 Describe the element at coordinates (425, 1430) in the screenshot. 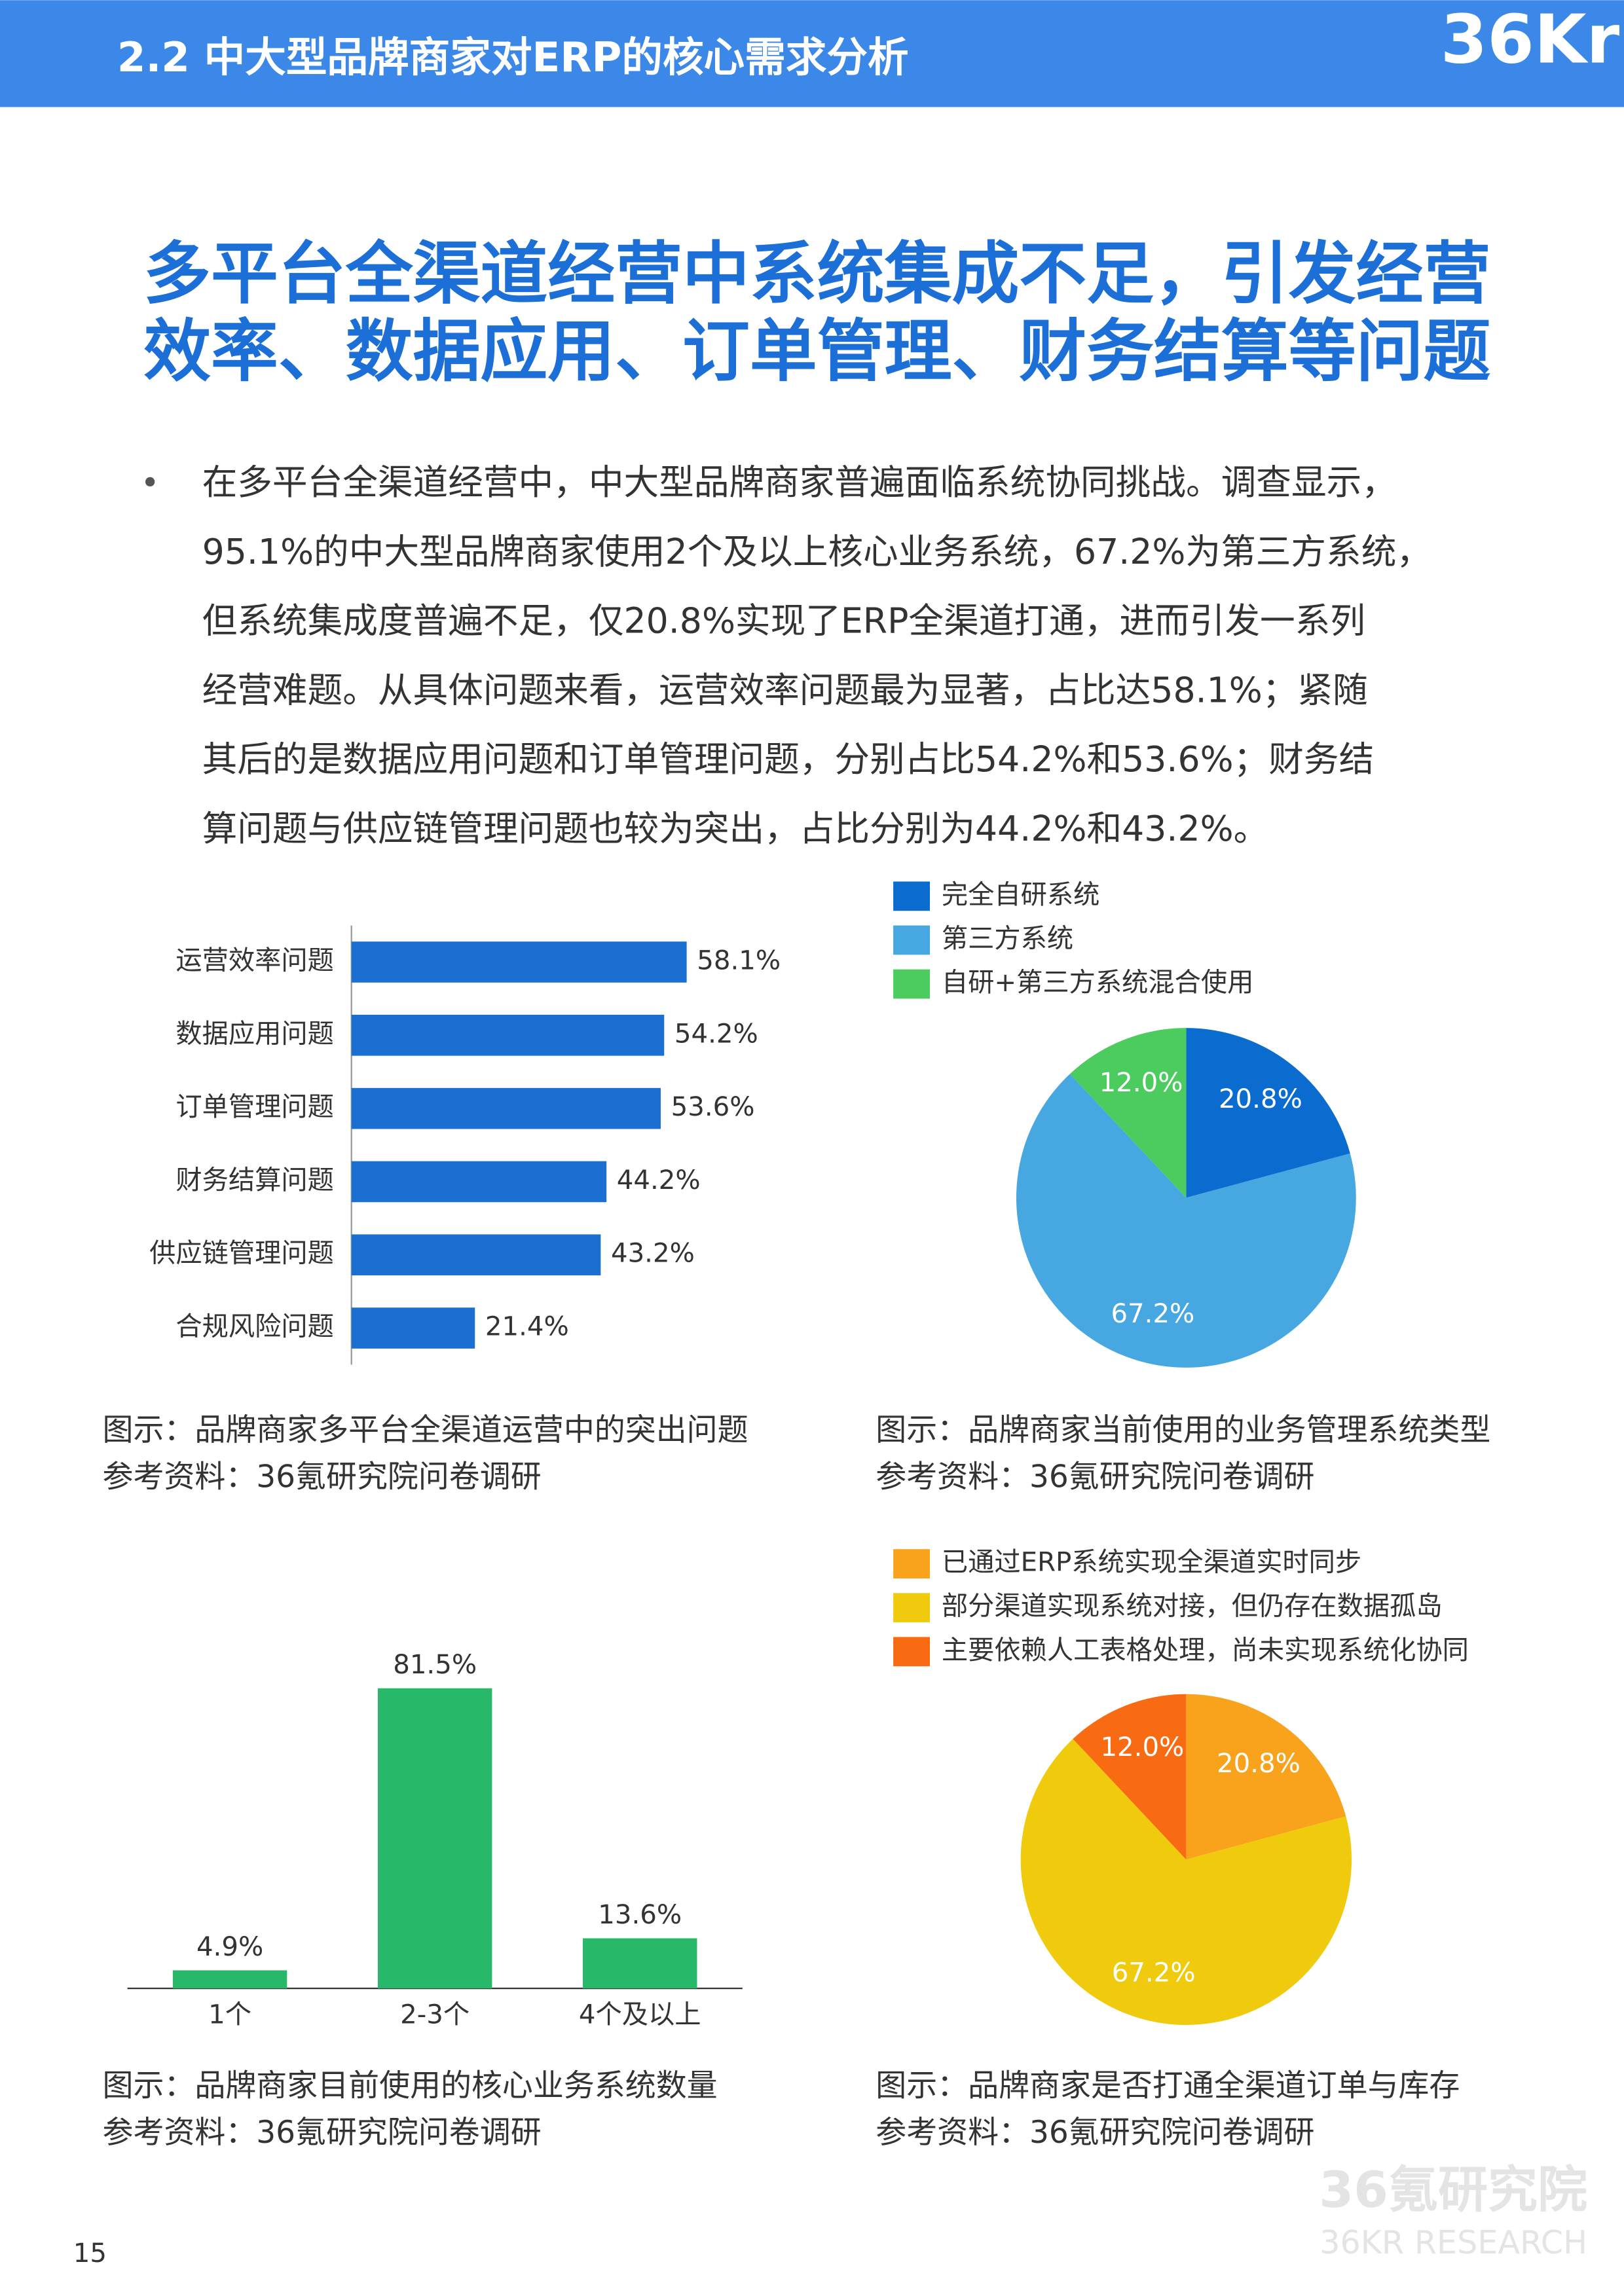

I see `caption: 图示：品牌商家多平台全渠道运营中的突出问题` at that location.